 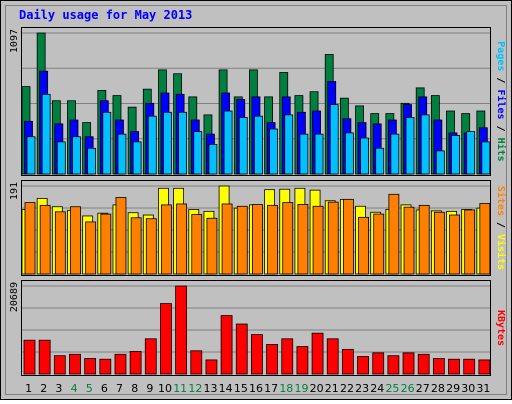 What do you see at coordinates (332, 388) in the screenshot?
I see `day-label-21: 21` at bounding box center [332, 388].